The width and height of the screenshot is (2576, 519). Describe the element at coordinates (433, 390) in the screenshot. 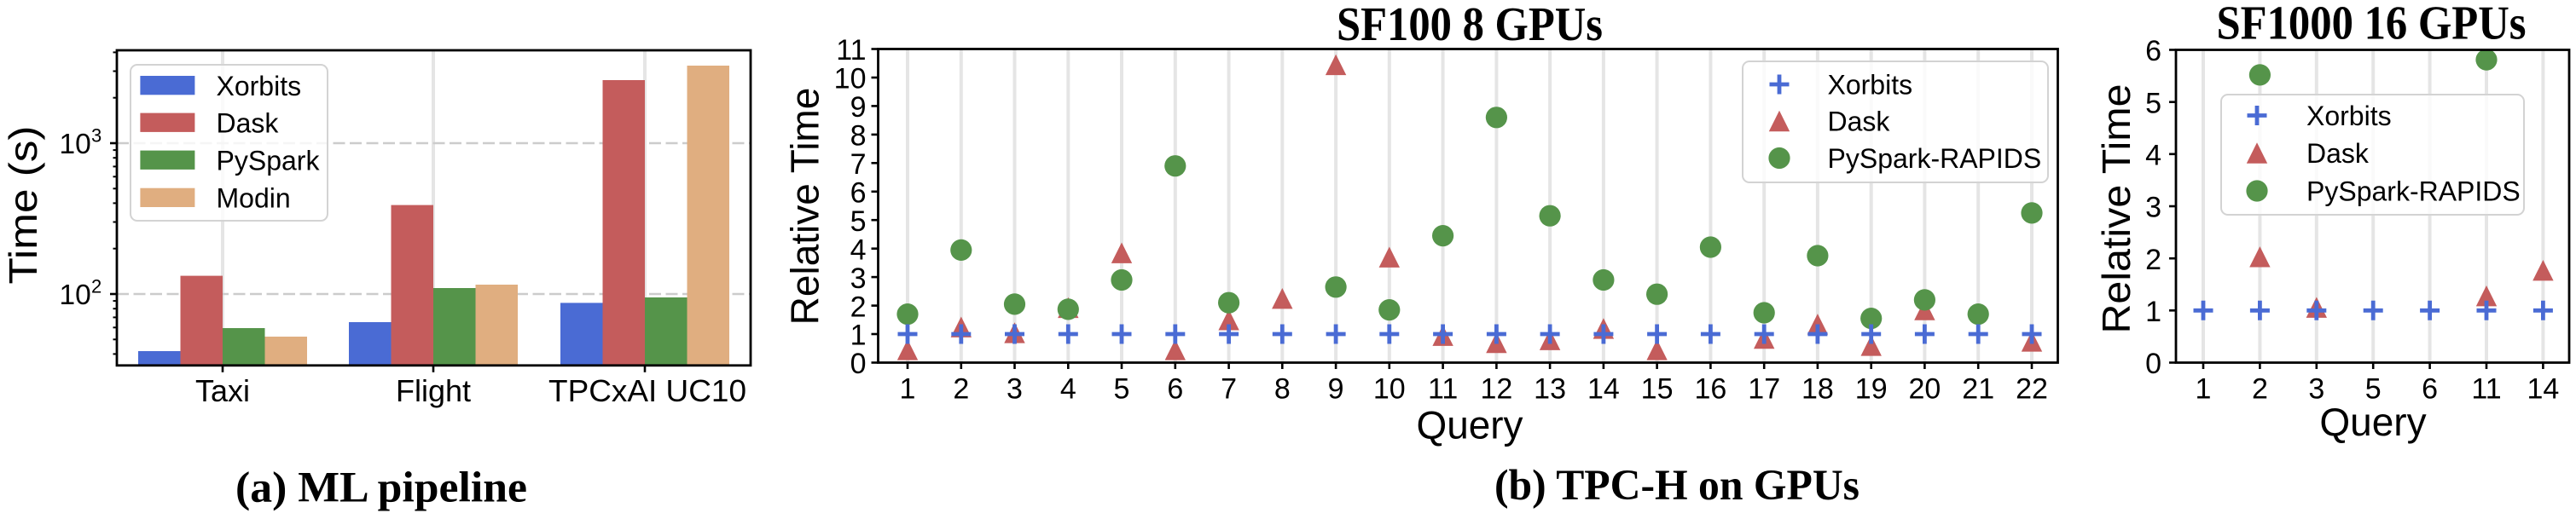

I see `svg-text: Flight` at that location.